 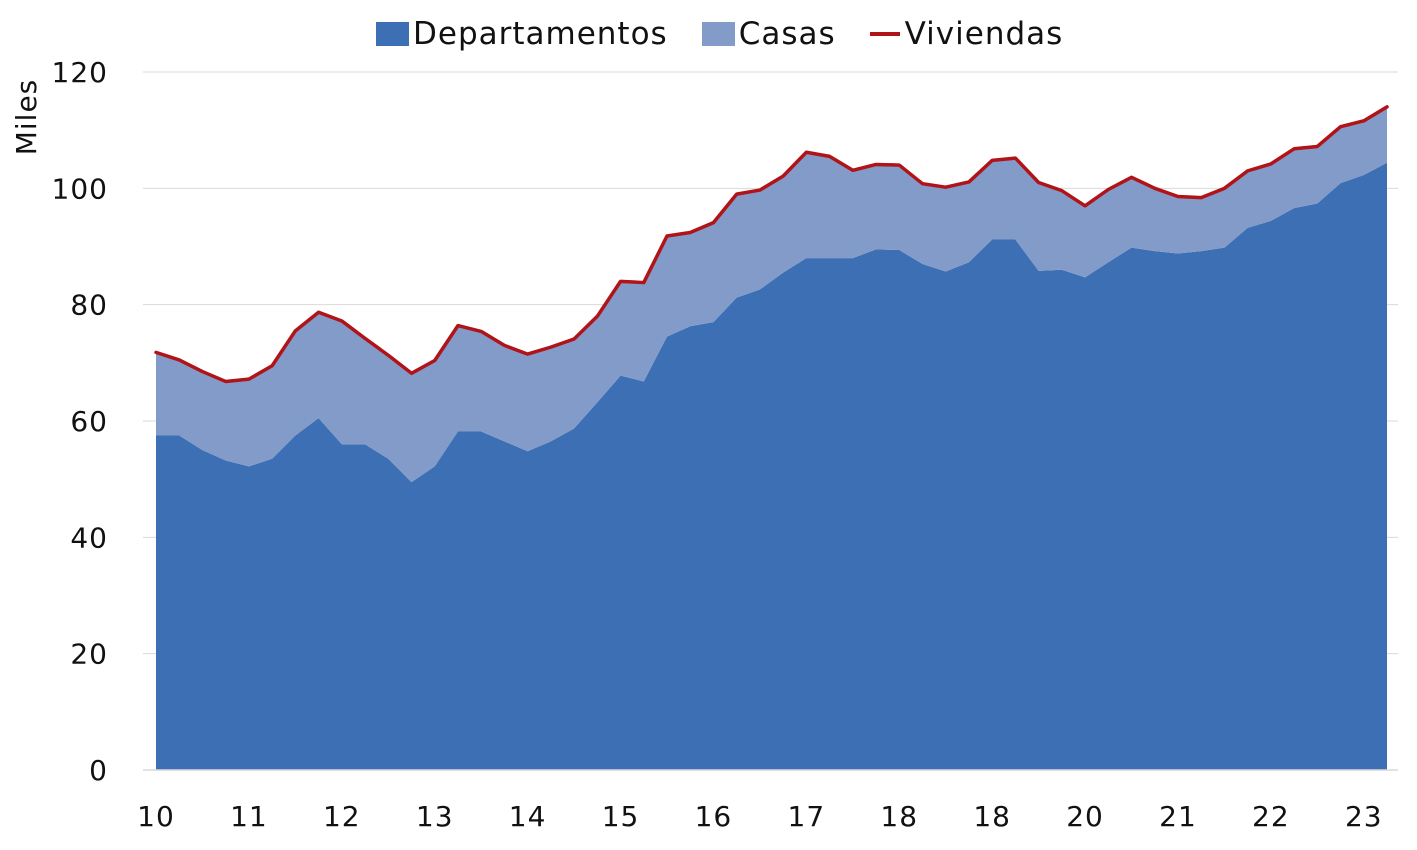 What do you see at coordinates (89, 305) in the screenshot?
I see `y-tick-label: 80` at bounding box center [89, 305].